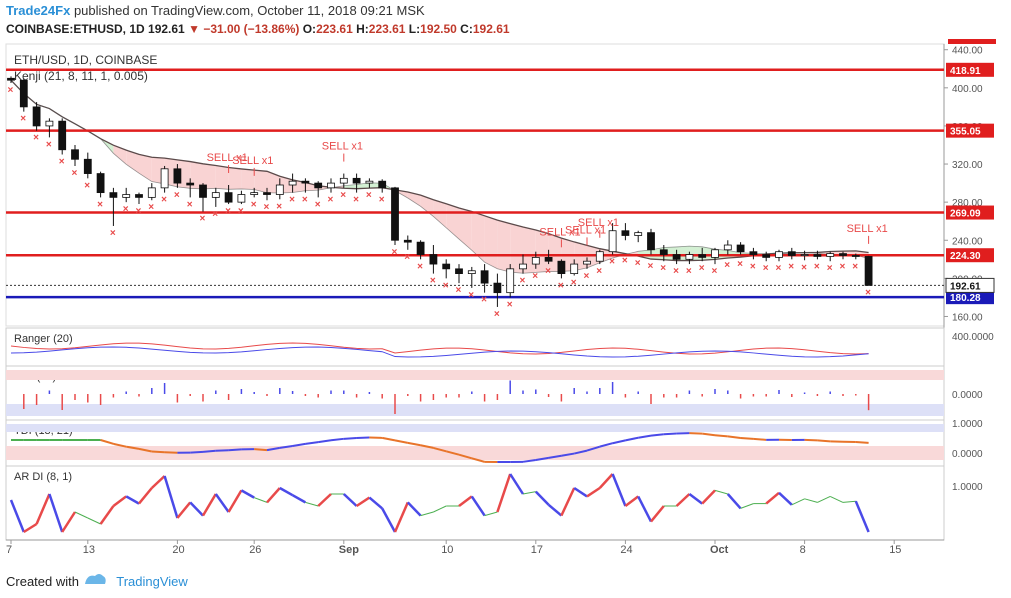 Image resolution: width=1011 pixels, height=598 pixels. What do you see at coordinates (9, 550) in the screenshot?
I see `x-tick-label: 7` at bounding box center [9, 550].